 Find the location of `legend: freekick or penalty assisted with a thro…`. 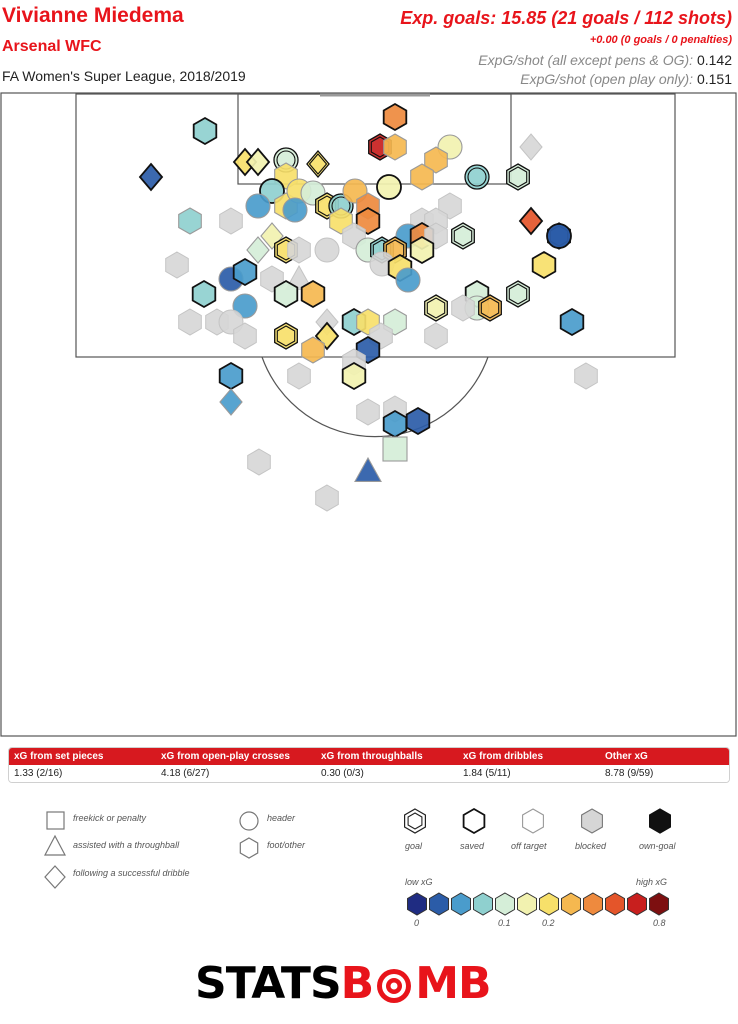

legend: freekick or penalty assisted with a thro… is located at coordinates (360, 867).